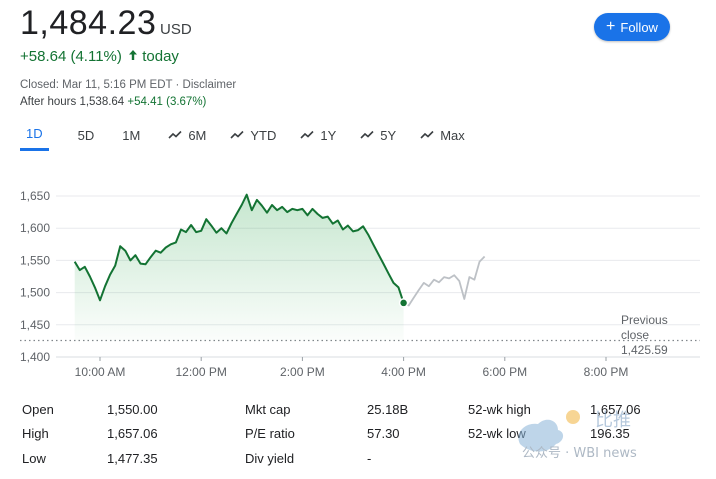 The width and height of the screenshot is (716, 479). Describe the element at coordinates (444, 281) in the screenshot. I see `price-line-after-hours` at that location.